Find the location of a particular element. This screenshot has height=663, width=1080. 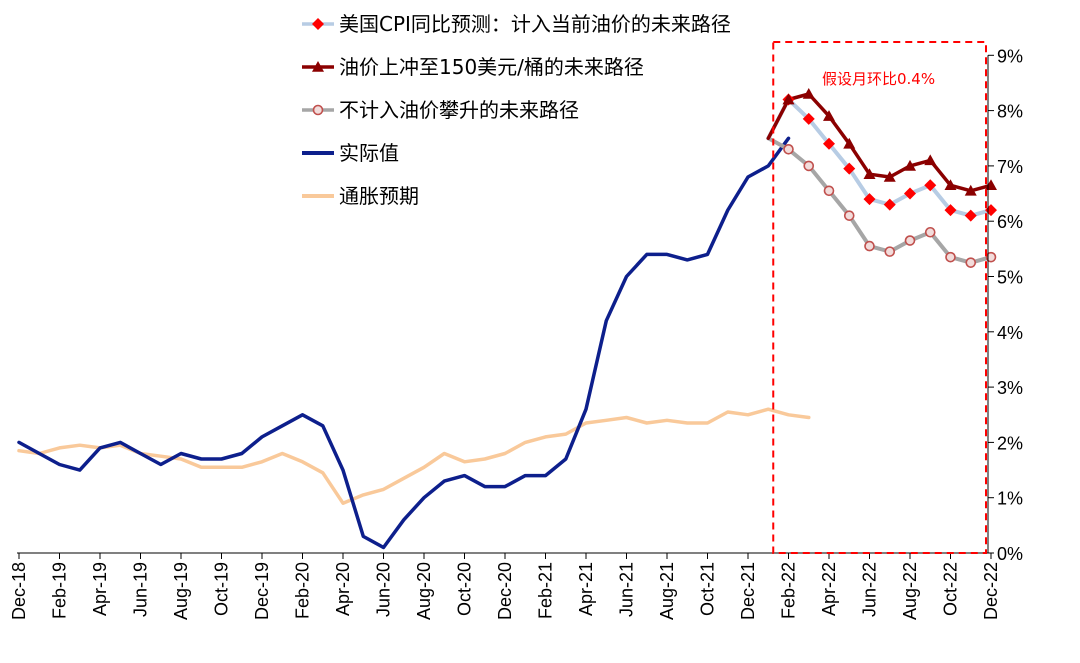

y-tick-label: 0% is located at coordinates (1010, 554).